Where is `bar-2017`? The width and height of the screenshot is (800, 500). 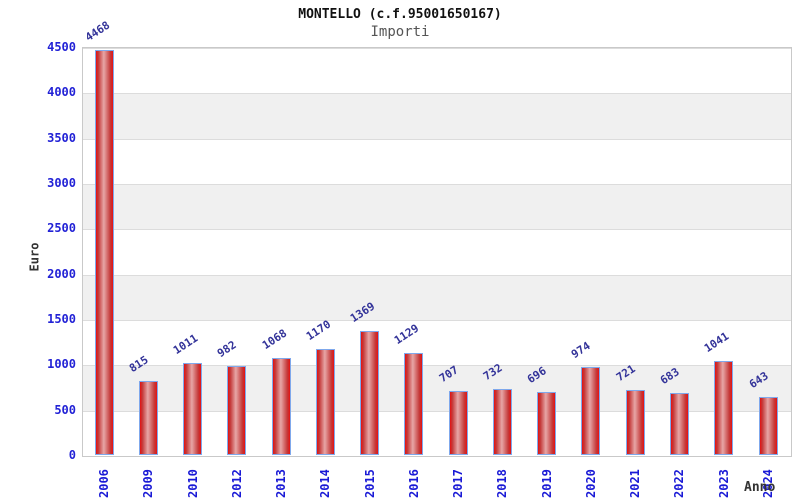
bar-2017 is located at coordinates (458, 422).